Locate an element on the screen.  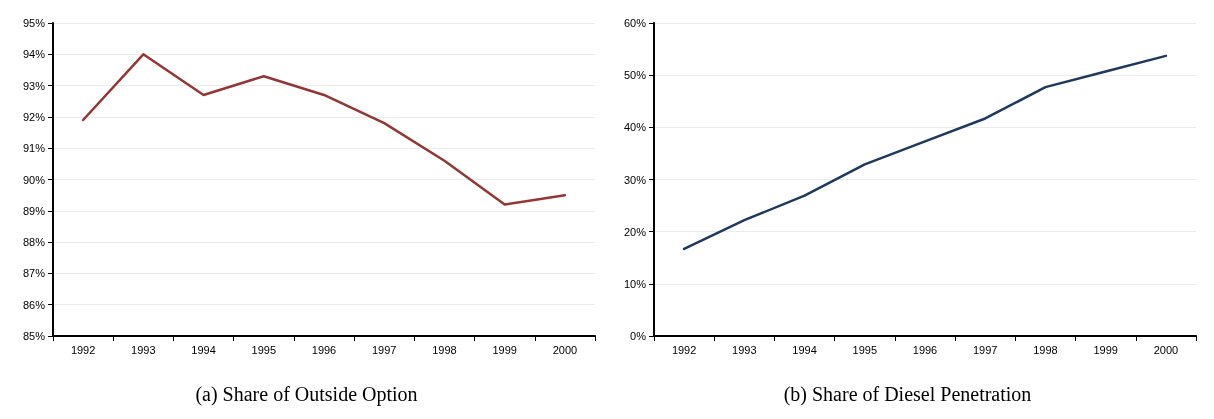
line-series is located at coordinates (324, 129).